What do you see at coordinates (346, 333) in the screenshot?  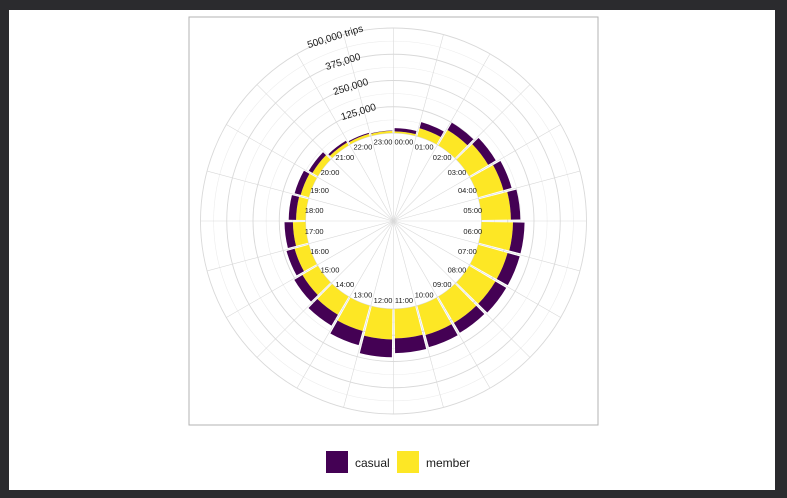 I see `bar-casual-13:00` at bounding box center [346, 333].